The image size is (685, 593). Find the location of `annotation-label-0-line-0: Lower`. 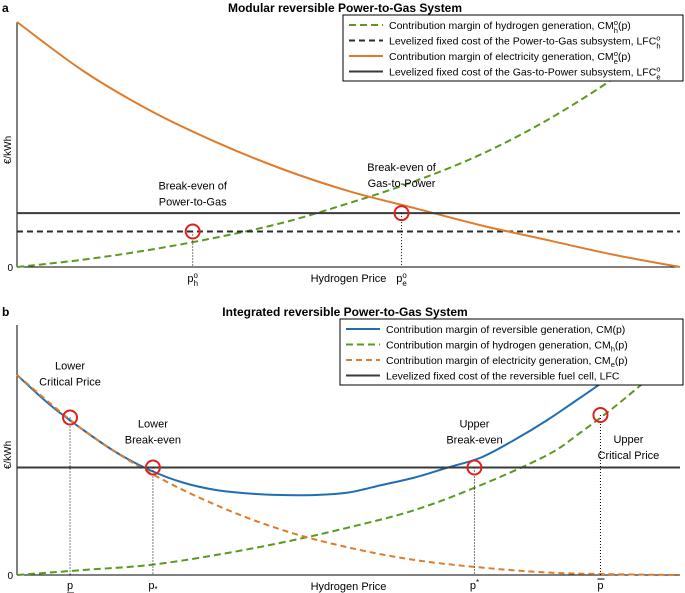

annotation-label-0-line-0: Lower is located at coordinates (70, 367).